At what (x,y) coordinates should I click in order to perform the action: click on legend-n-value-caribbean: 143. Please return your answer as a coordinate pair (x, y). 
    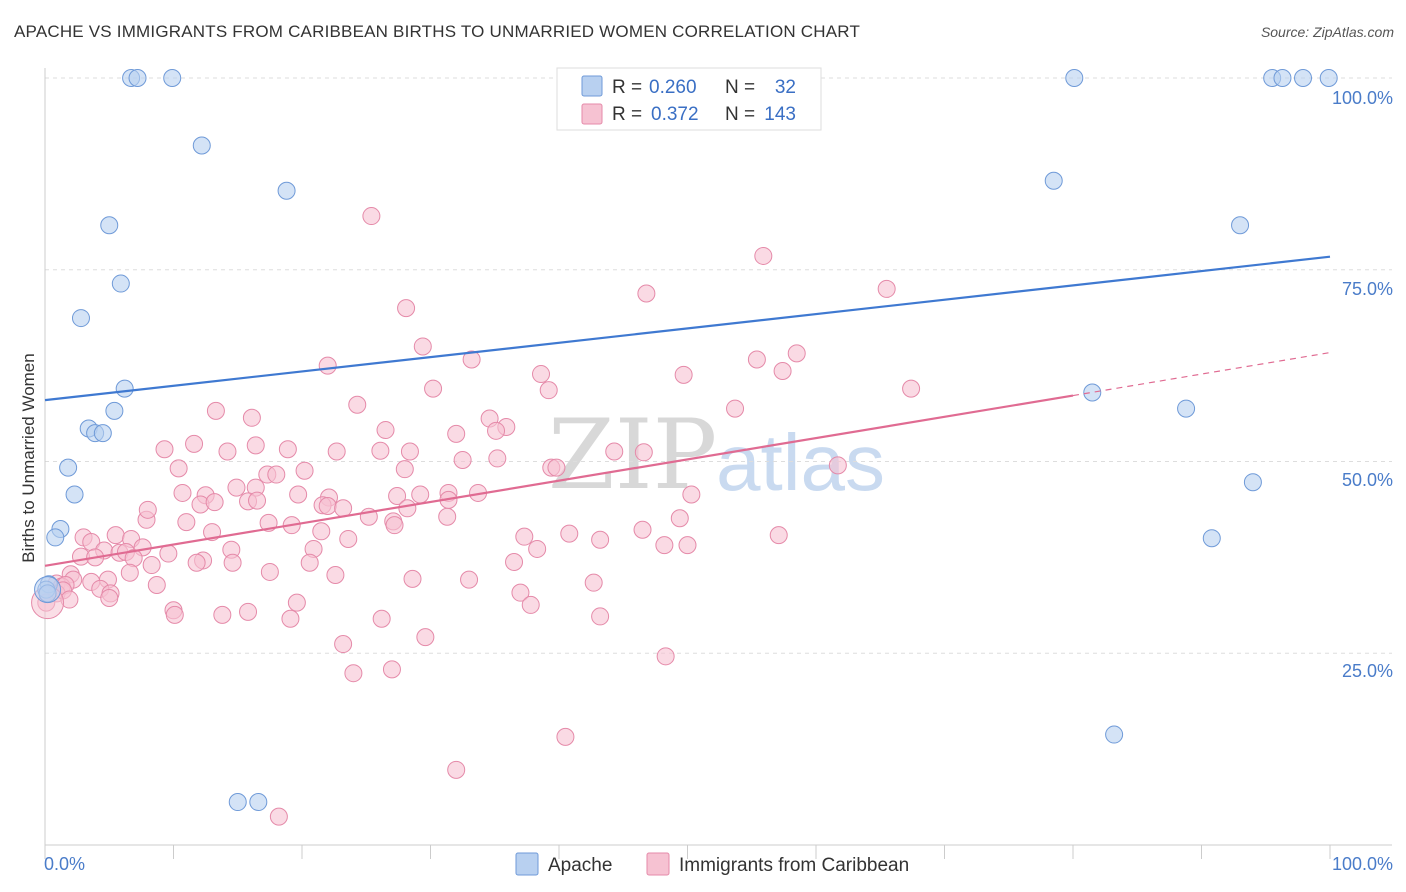
    Looking at the image, I should click on (780, 114).